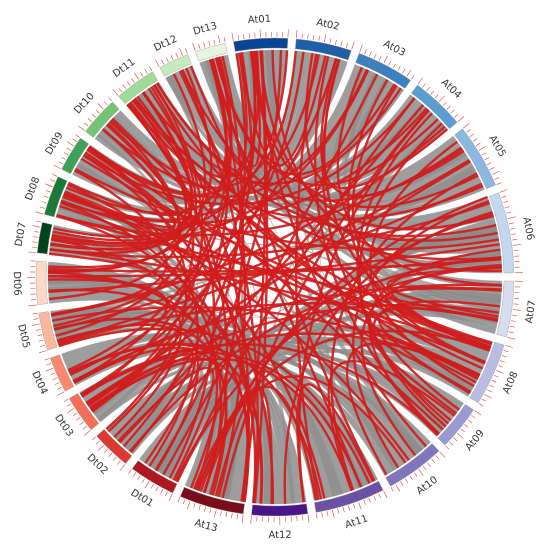  Describe the element at coordinates (451, 89) in the screenshot. I see `chromosome-label-at04: At04` at that location.